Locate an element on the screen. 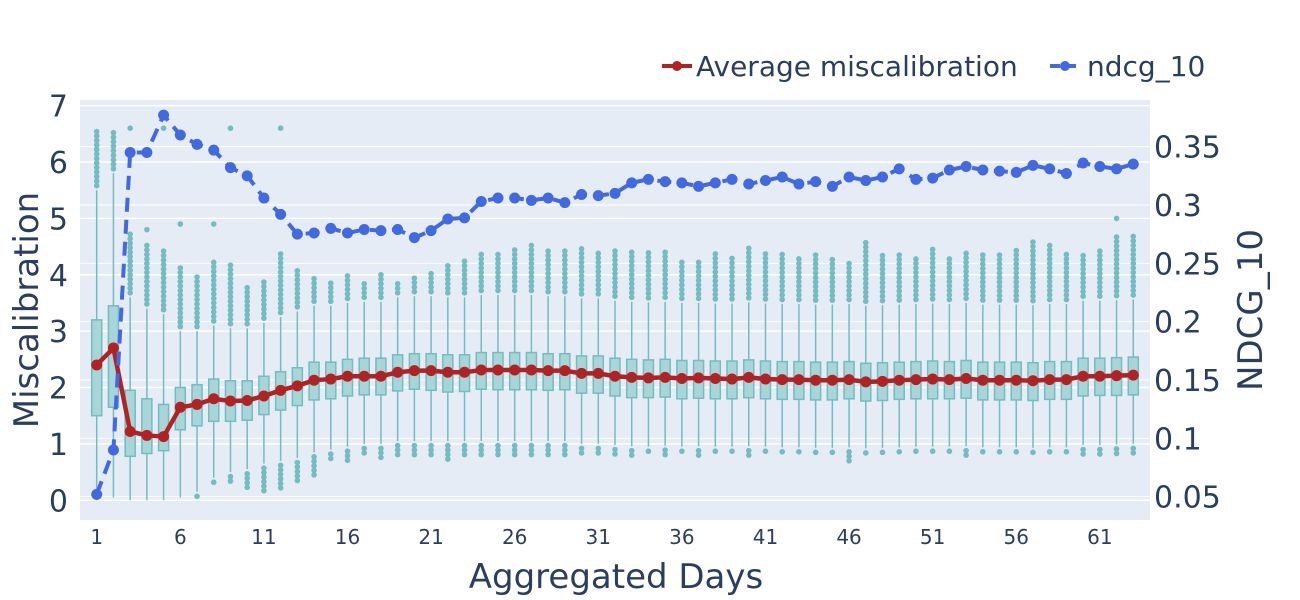 The image size is (1300, 600). y-tick-label: 2 is located at coordinates (58, 389).